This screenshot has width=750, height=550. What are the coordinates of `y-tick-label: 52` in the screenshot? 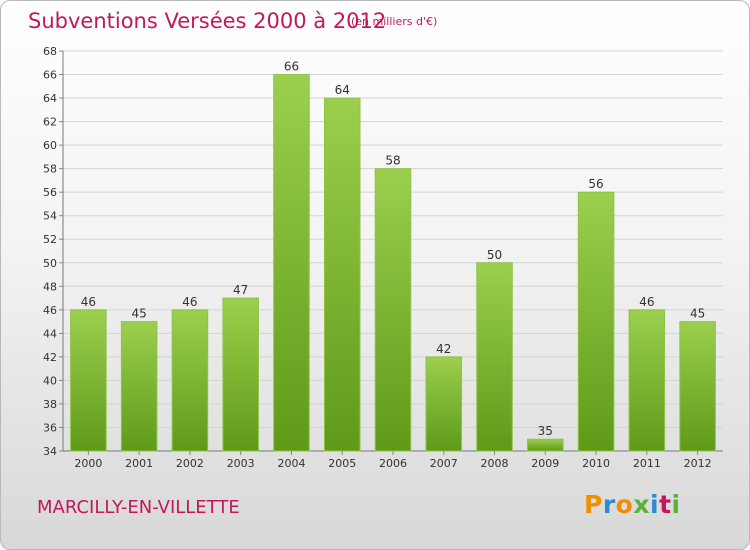 It's located at (50, 239).